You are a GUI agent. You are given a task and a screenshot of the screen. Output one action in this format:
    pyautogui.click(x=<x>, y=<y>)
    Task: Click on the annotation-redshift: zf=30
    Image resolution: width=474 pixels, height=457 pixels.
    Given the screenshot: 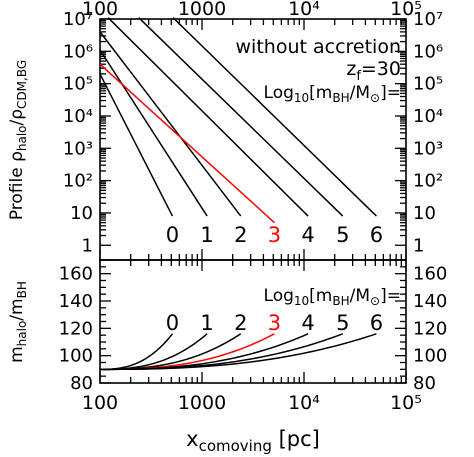 What is the action you would take?
    pyautogui.click(x=373, y=71)
    